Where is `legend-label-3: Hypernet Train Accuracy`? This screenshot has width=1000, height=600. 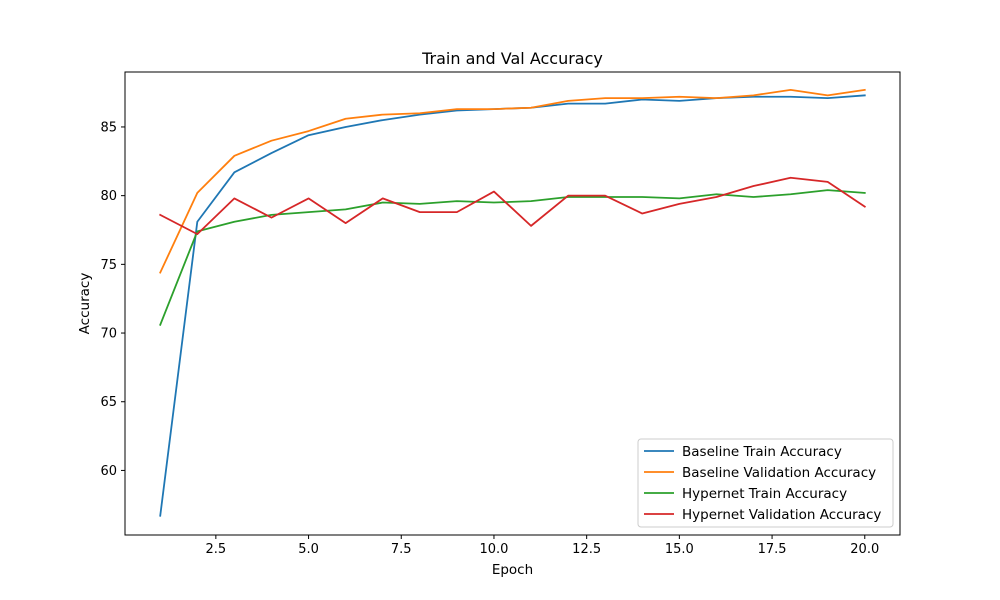 legend-label-3: Hypernet Train Accuracy is located at coordinates (764, 494).